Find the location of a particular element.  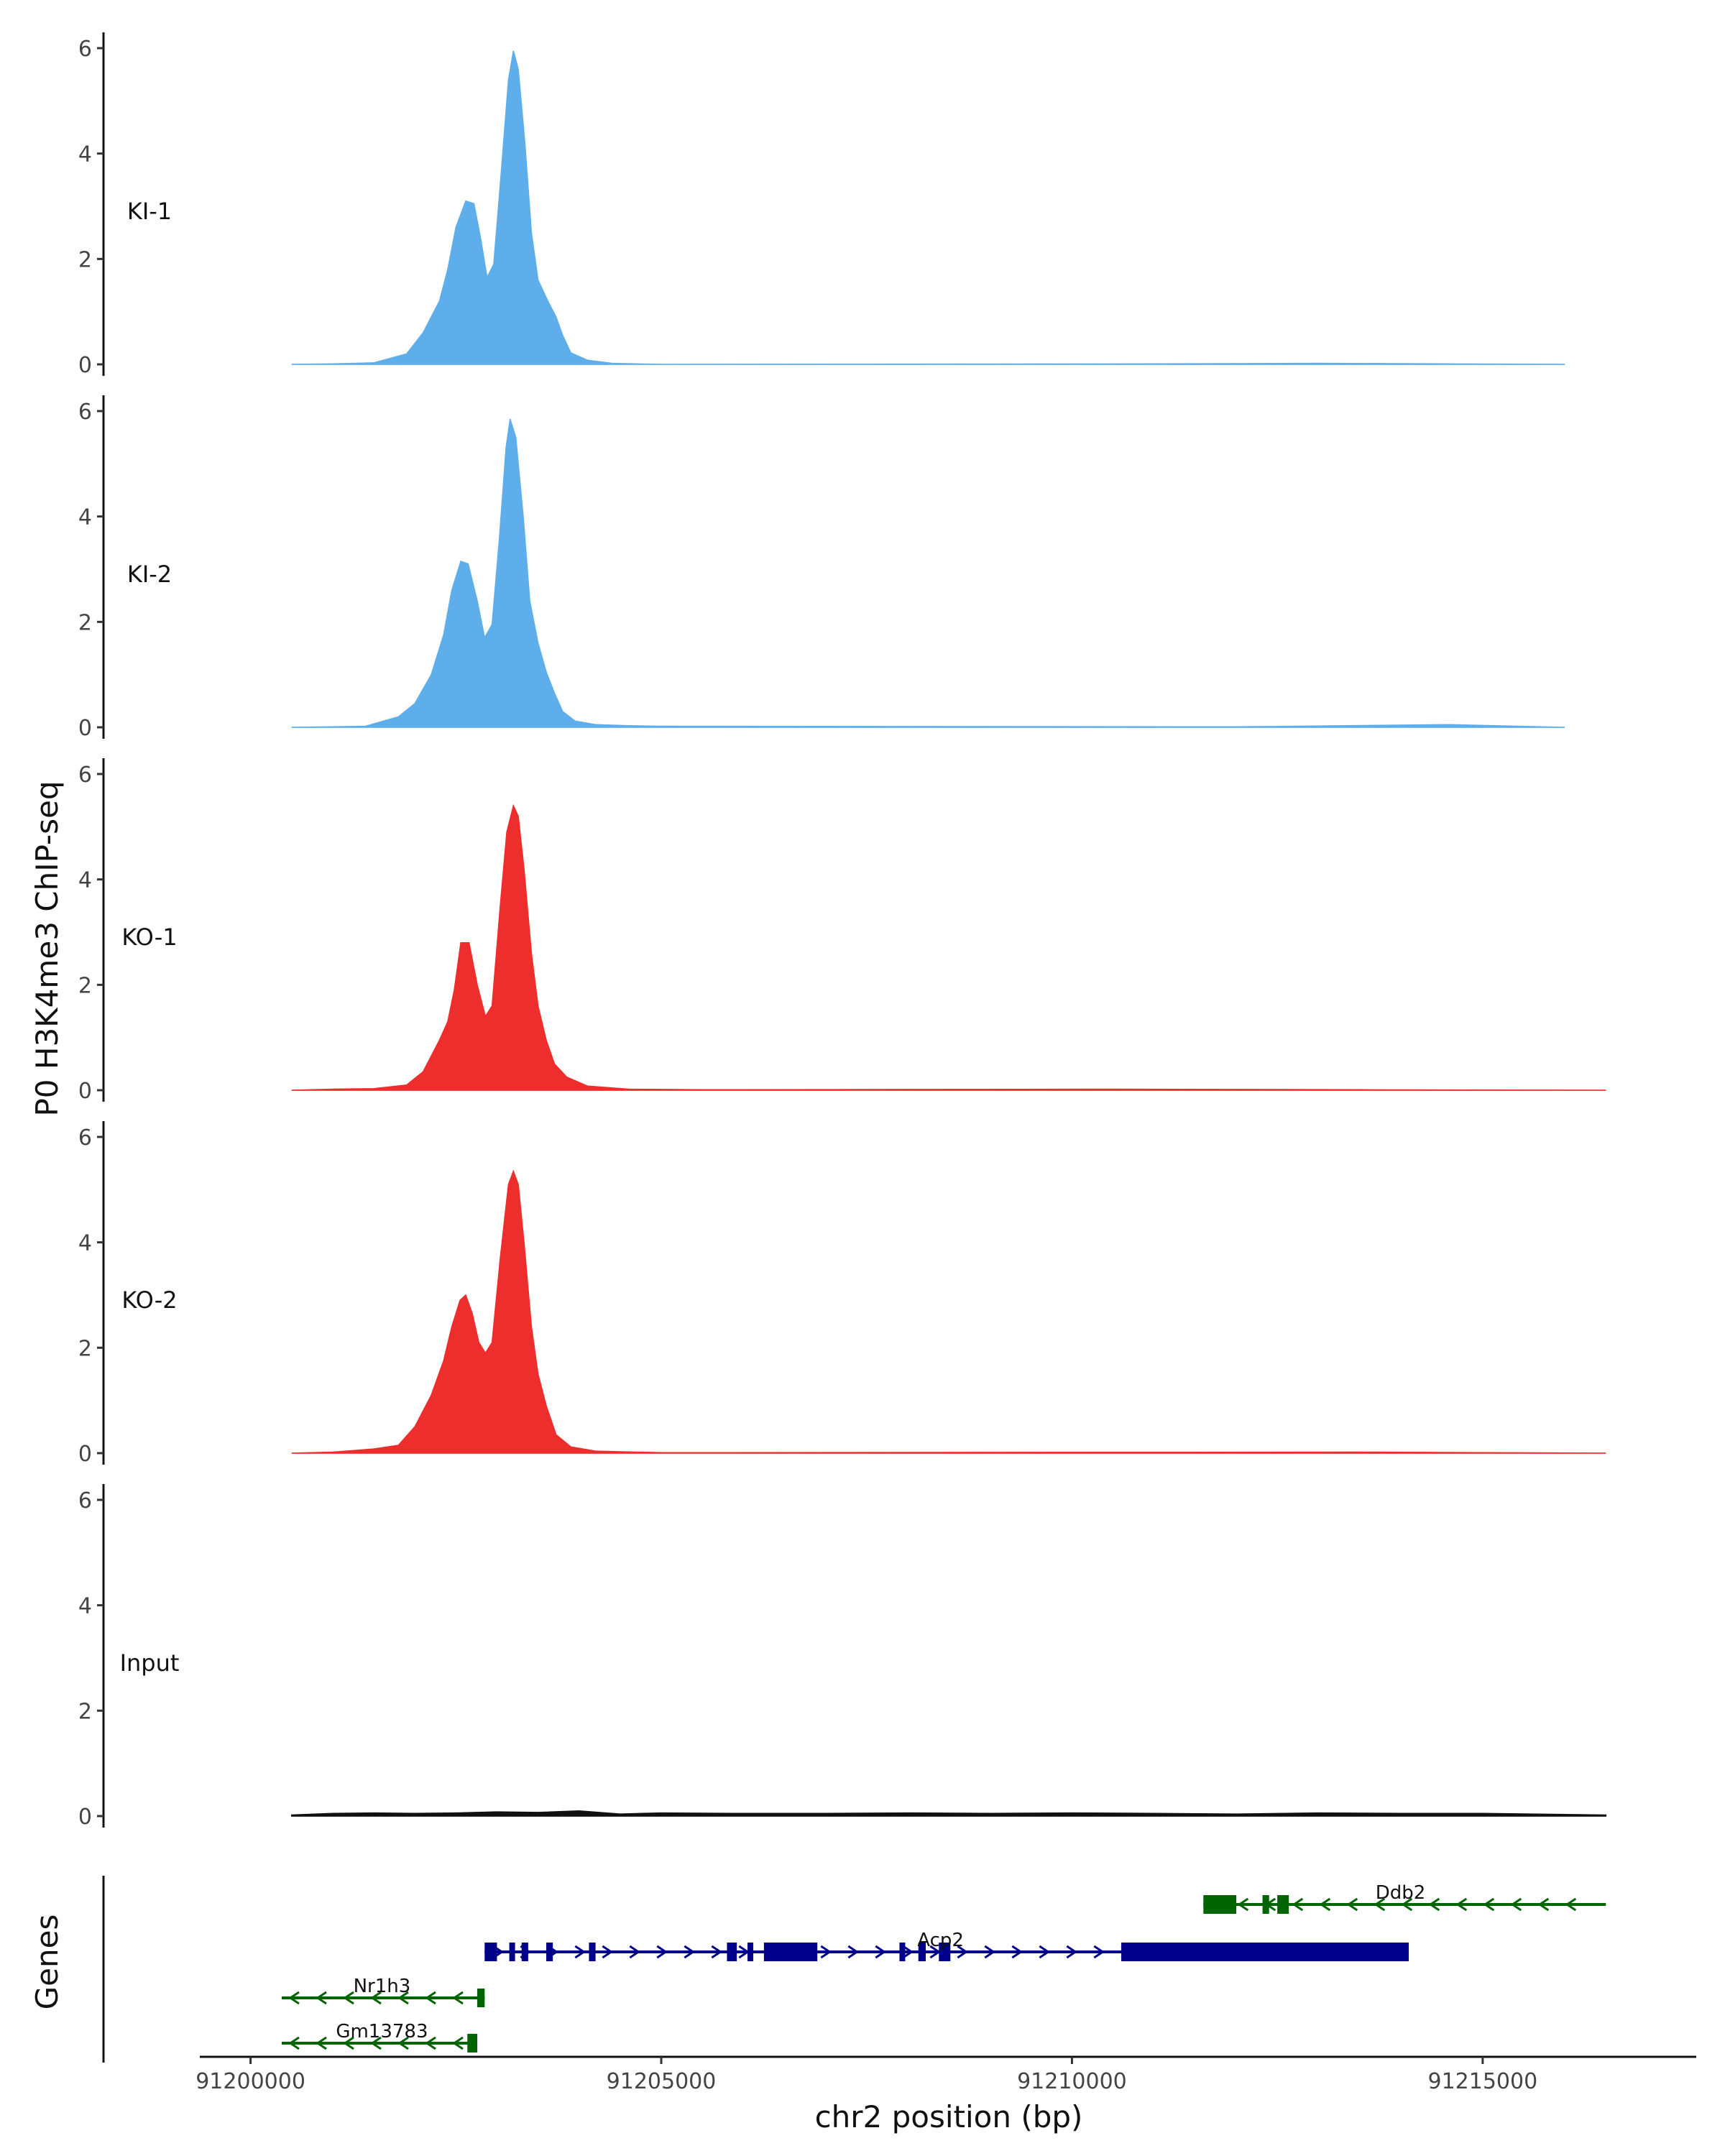

track-panel-input: 0 2 4 6 Input is located at coordinates (842, 1657).